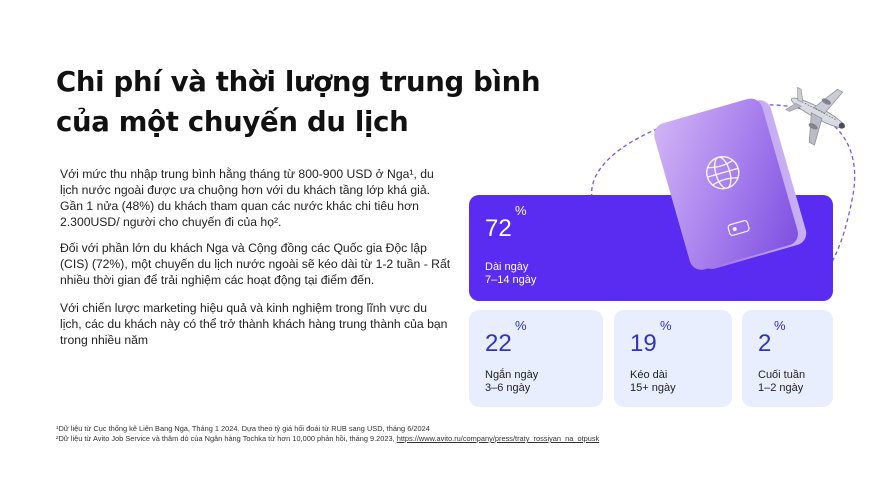  I want to click on stat-value: 72 %, so click(506, 223).